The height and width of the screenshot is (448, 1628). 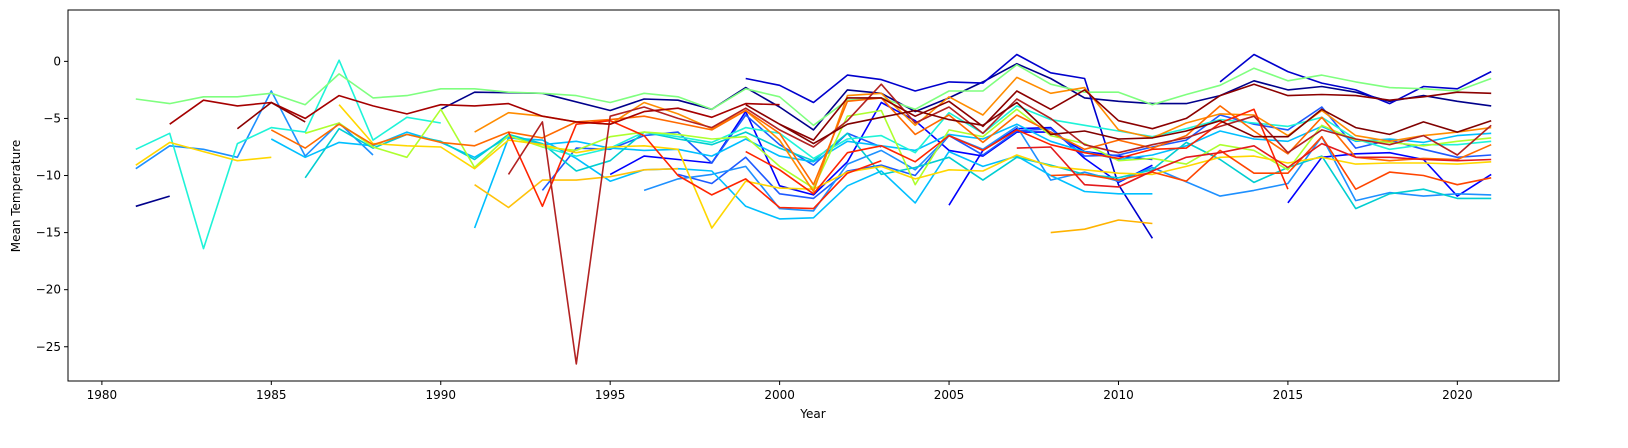 I want to click on y-tick-label: −10, so click(x=48, y=176).